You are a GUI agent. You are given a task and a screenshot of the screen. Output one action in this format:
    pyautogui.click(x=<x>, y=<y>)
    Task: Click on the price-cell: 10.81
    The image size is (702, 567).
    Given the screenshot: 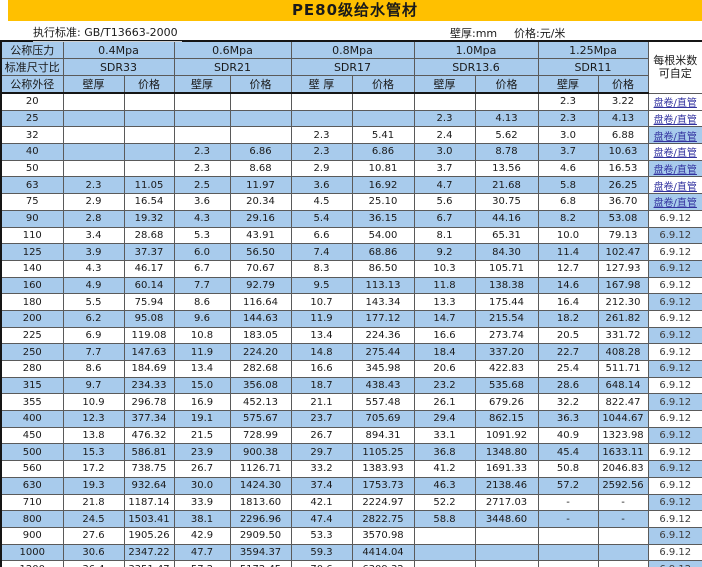 What is the action you would take?
    pyautogui.click(x=383, y=168)
    